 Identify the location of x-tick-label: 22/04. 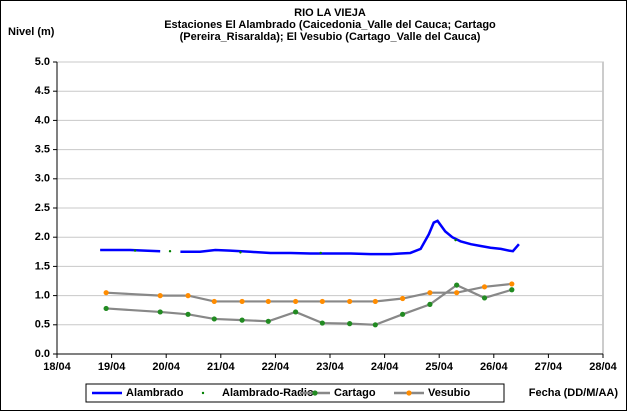
(276, 367).